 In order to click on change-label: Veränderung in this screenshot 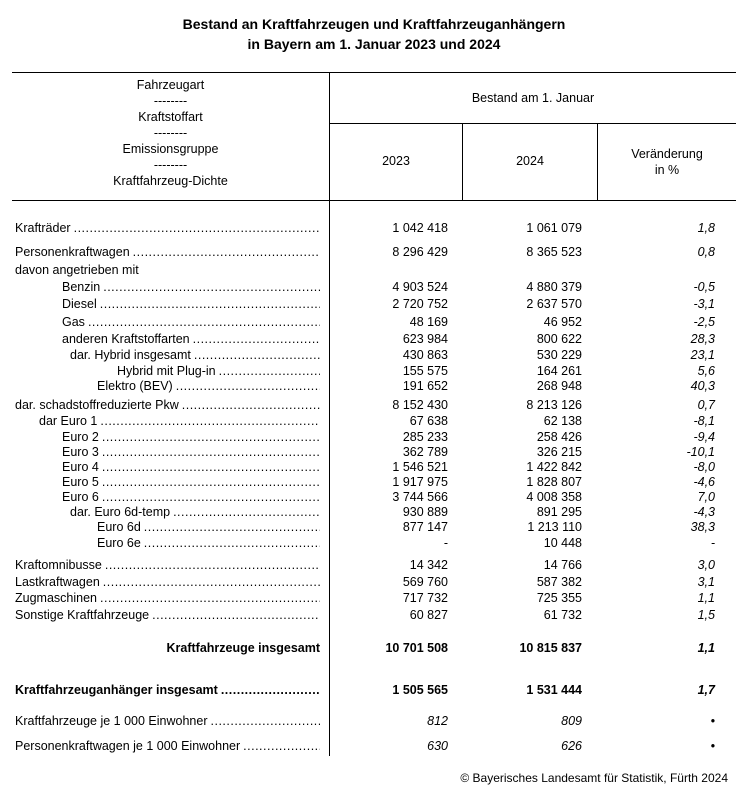, I will do `click(667, 154)`.